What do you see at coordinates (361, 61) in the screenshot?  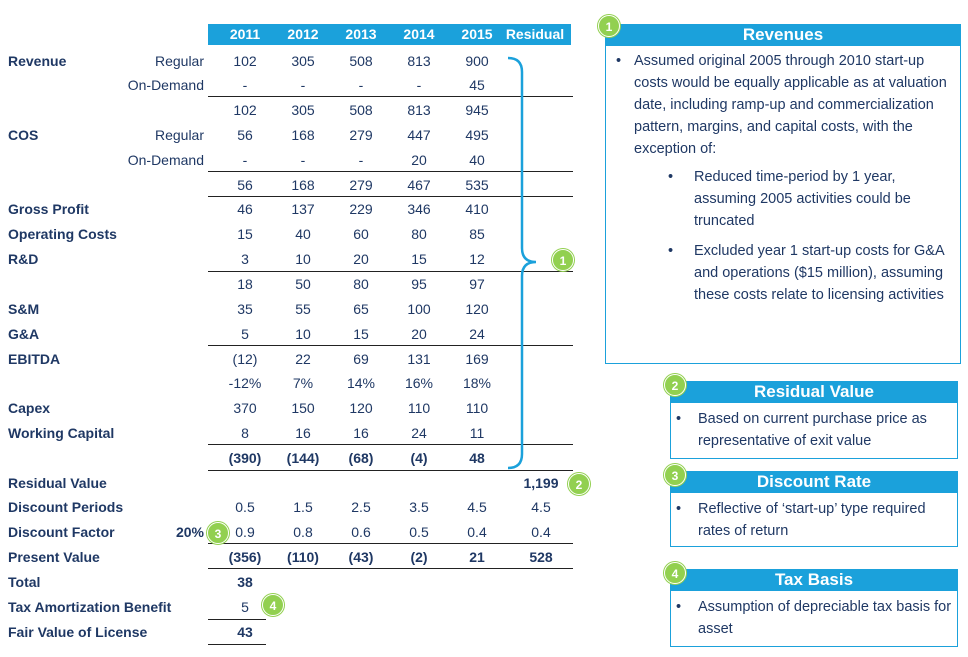 I see `cell: 508` at bounding box center [361, 61].